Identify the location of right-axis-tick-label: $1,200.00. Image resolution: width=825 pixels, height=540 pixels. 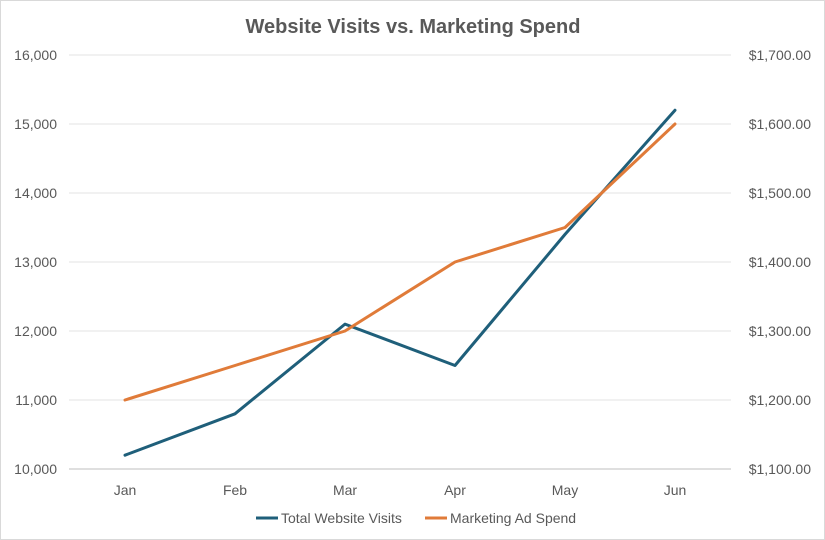
(780, 400).